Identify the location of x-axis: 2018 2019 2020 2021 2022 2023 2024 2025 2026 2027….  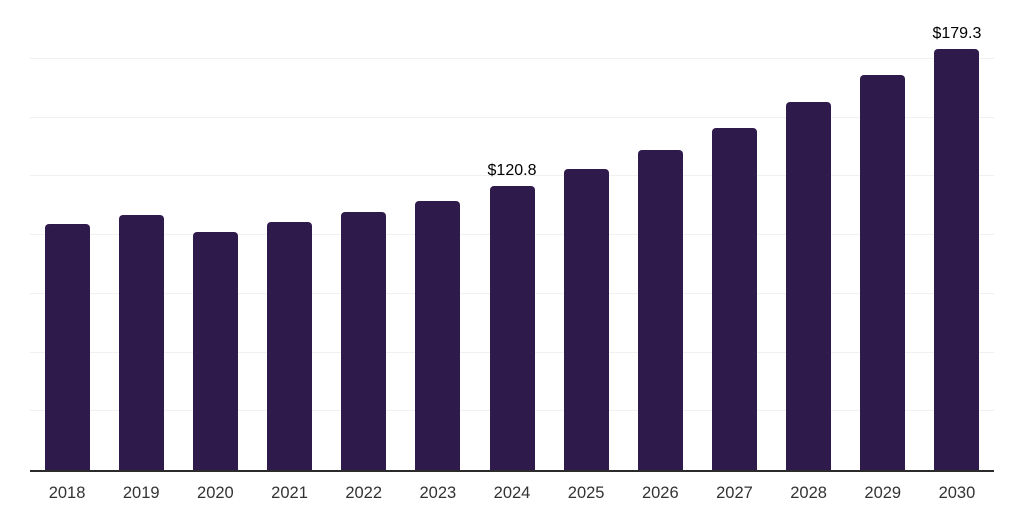
(512, 492).